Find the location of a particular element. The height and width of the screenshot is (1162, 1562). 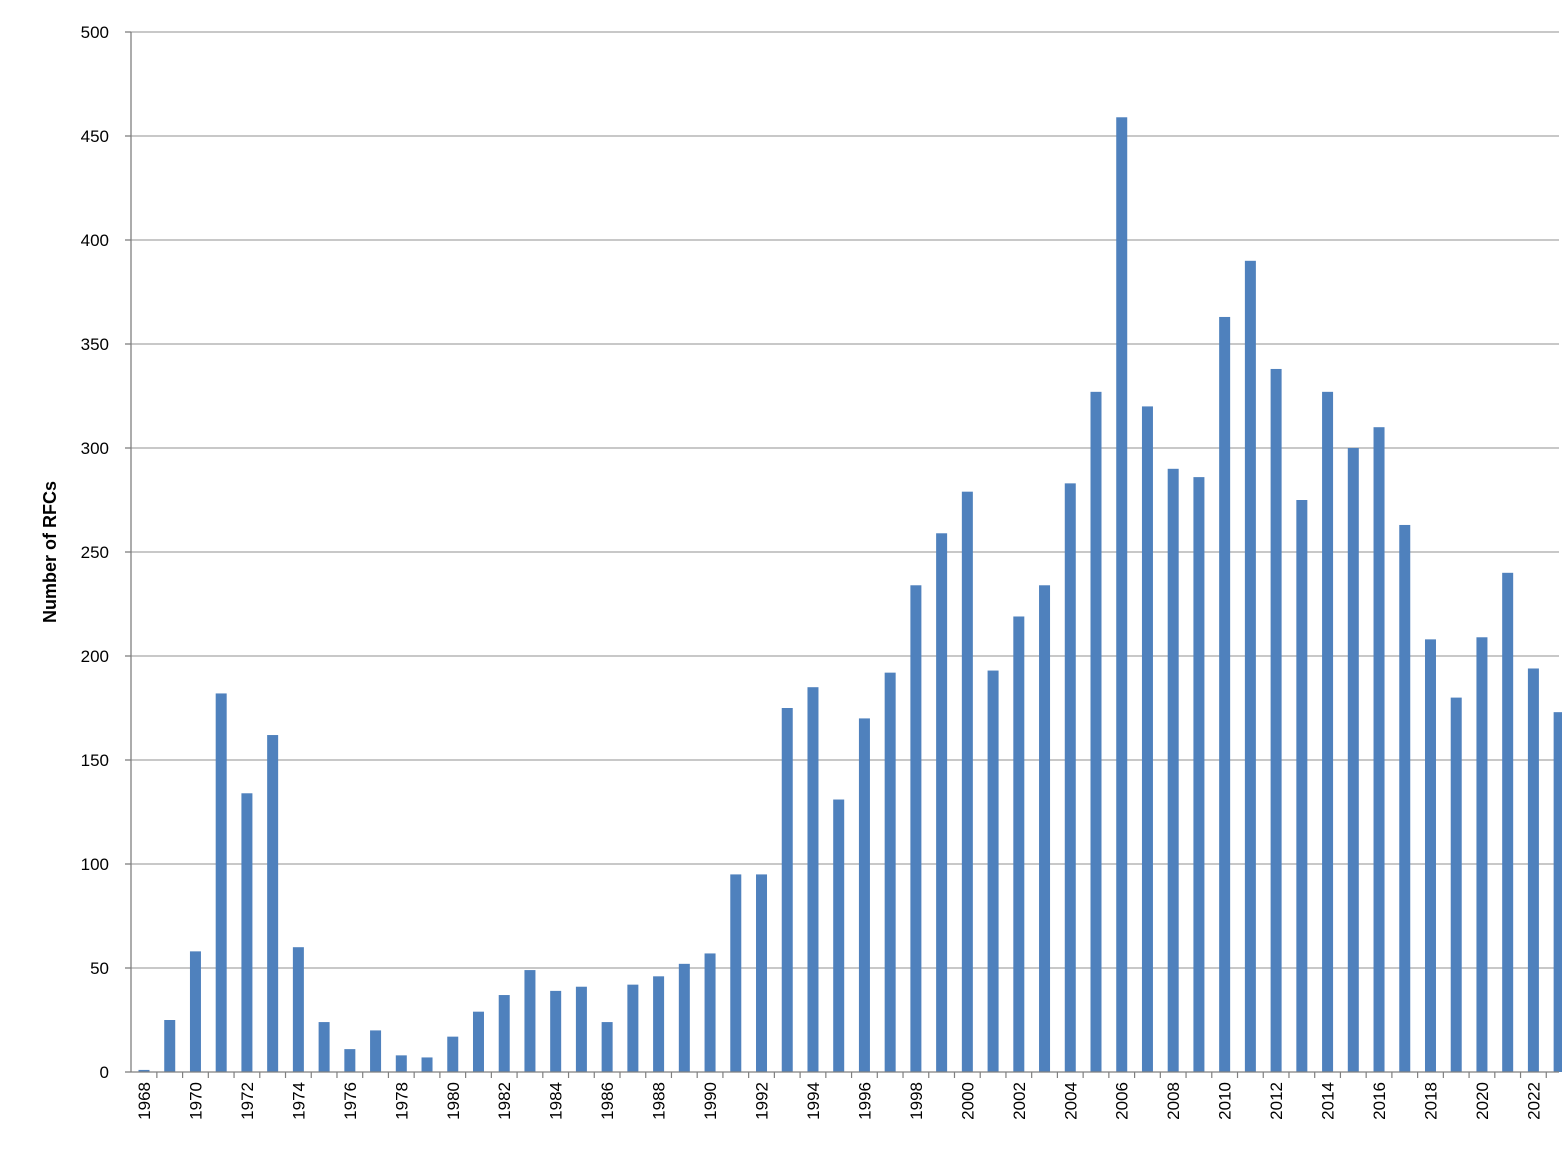

bar-1984 is located at coordinates (556, 1031).